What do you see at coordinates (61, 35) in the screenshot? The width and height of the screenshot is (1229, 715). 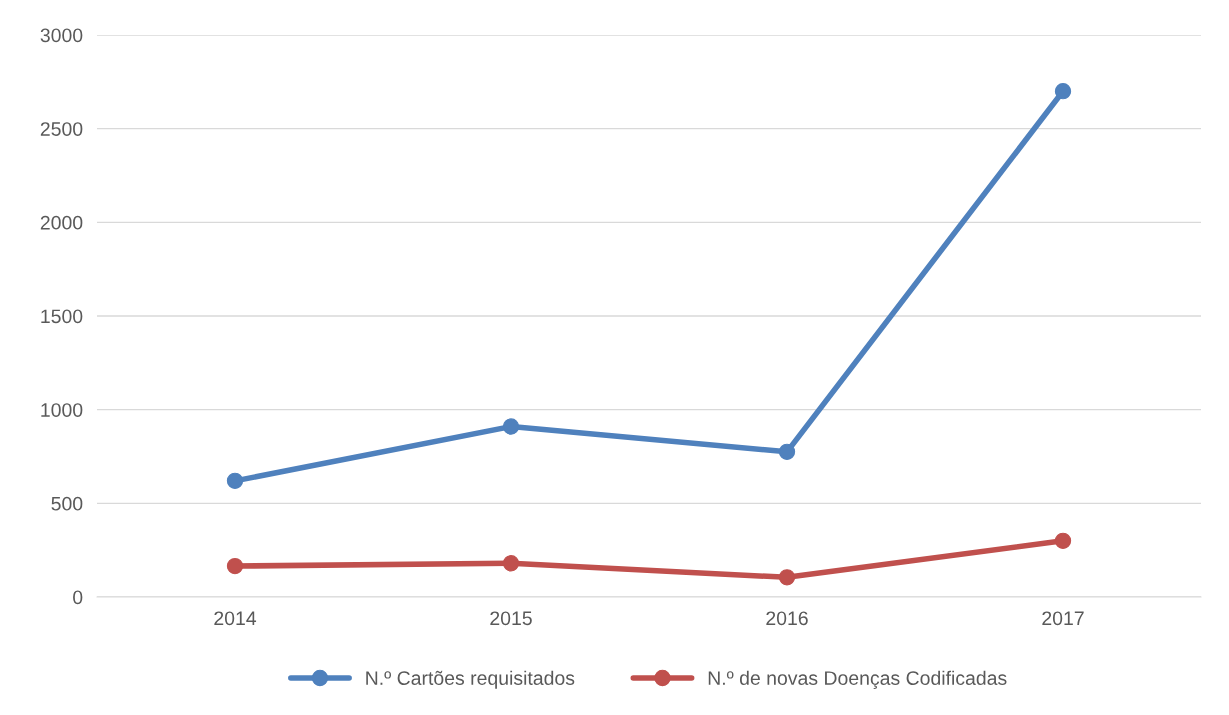 I see `y-tick-label: 3000` at bounding box center [61, 35].